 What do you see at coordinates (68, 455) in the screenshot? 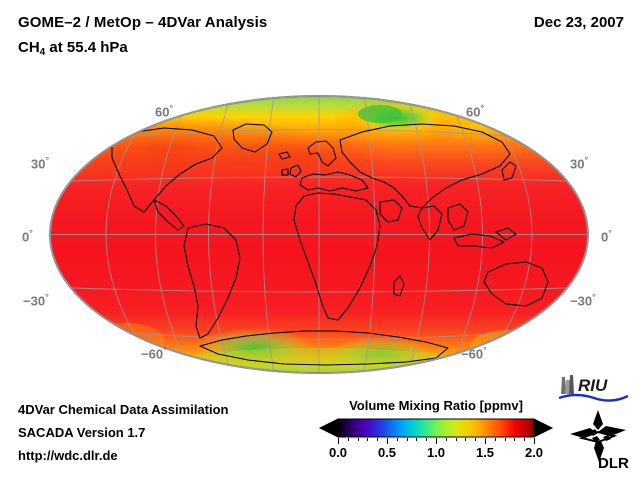
I see `footer-line-url: http://wdc.dlr.de` at bounding box center [68, 455].